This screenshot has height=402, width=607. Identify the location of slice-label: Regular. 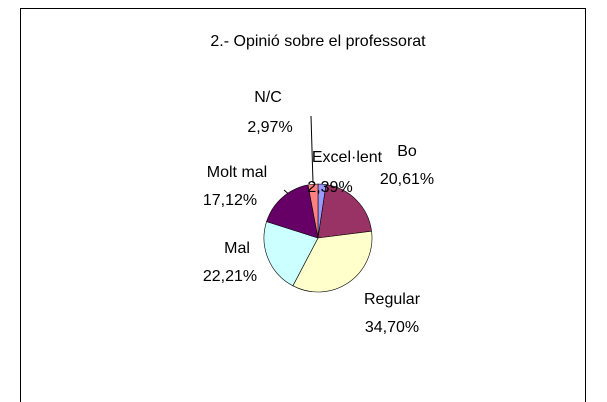
(392, 299).